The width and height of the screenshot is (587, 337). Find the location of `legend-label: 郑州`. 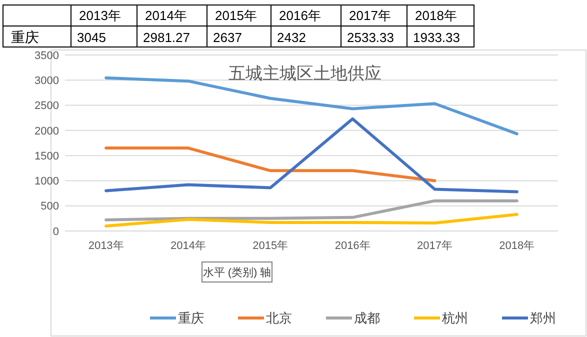

legend-label: 郑州 is located at coordinates (543, 318).